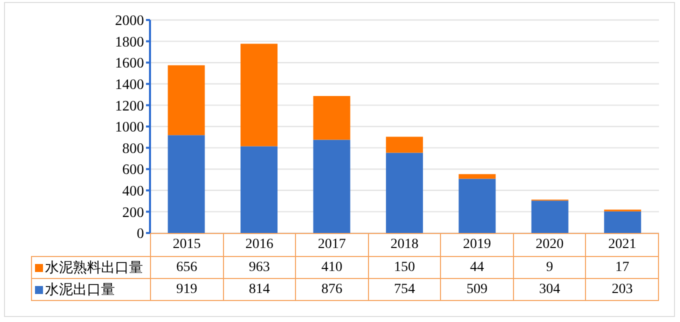  I want to click on data-label: 44, so click(477, 267).